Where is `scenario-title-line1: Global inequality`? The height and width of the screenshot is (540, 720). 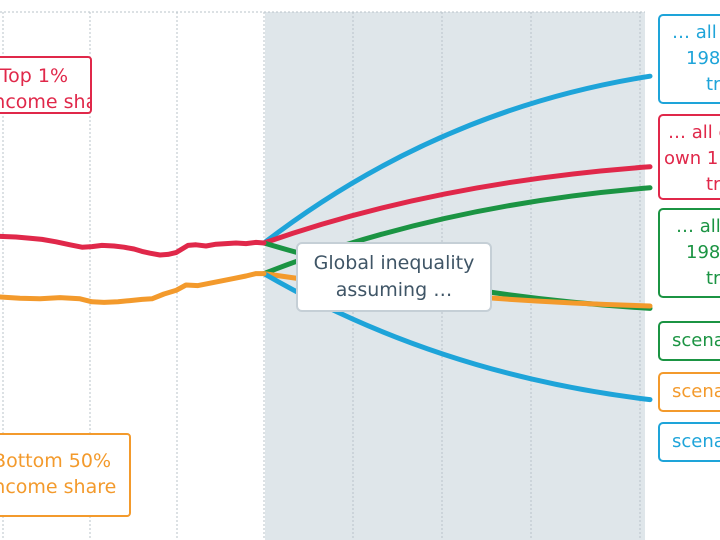
scenario-title-line1: Global inequality is located at coordinates (394, 263).